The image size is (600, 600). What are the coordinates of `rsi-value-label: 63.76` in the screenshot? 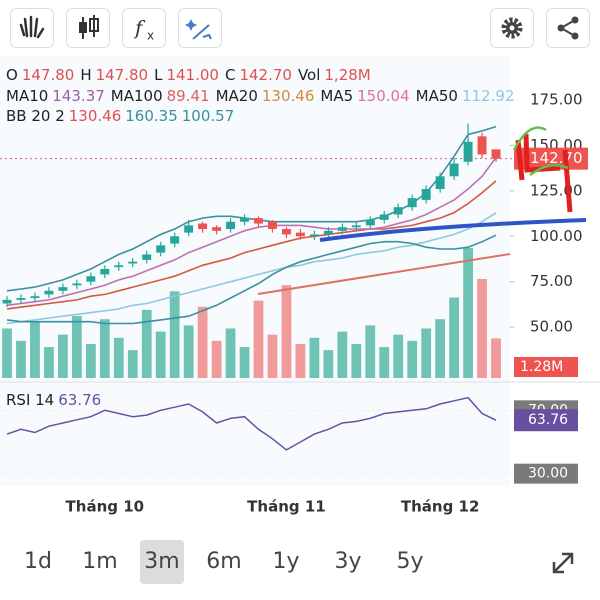 It's located at (548, 420).